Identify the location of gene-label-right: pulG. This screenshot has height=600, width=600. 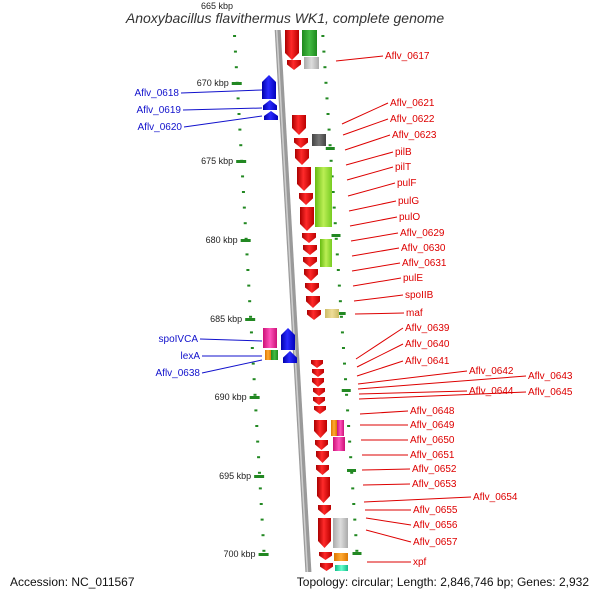
(408, 201).